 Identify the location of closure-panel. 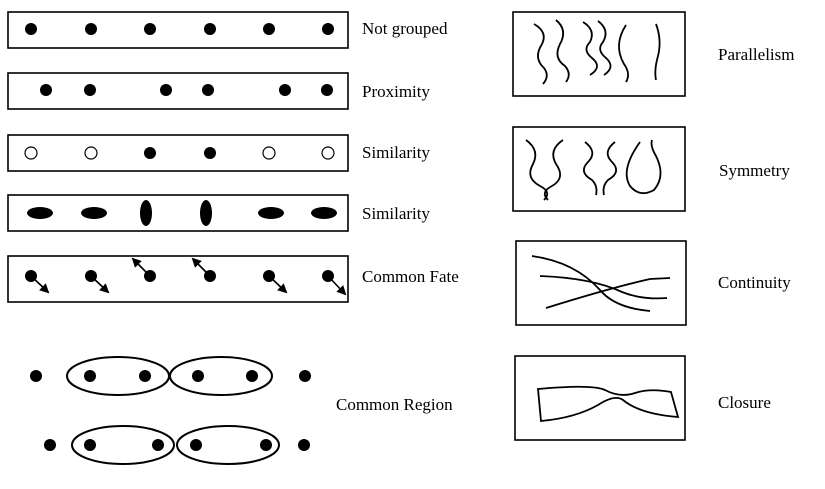
(600, 398).